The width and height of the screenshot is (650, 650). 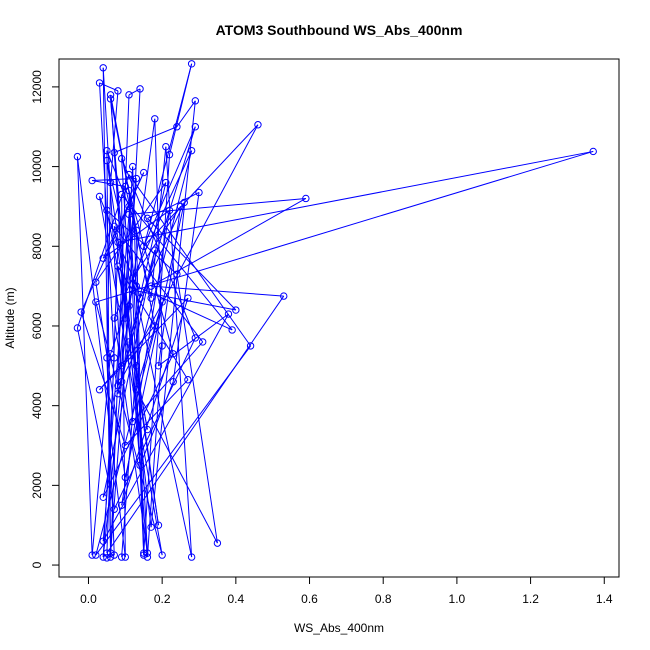 I want to click on y-axis-label: Altitude (m), so click(x=10, y=317).